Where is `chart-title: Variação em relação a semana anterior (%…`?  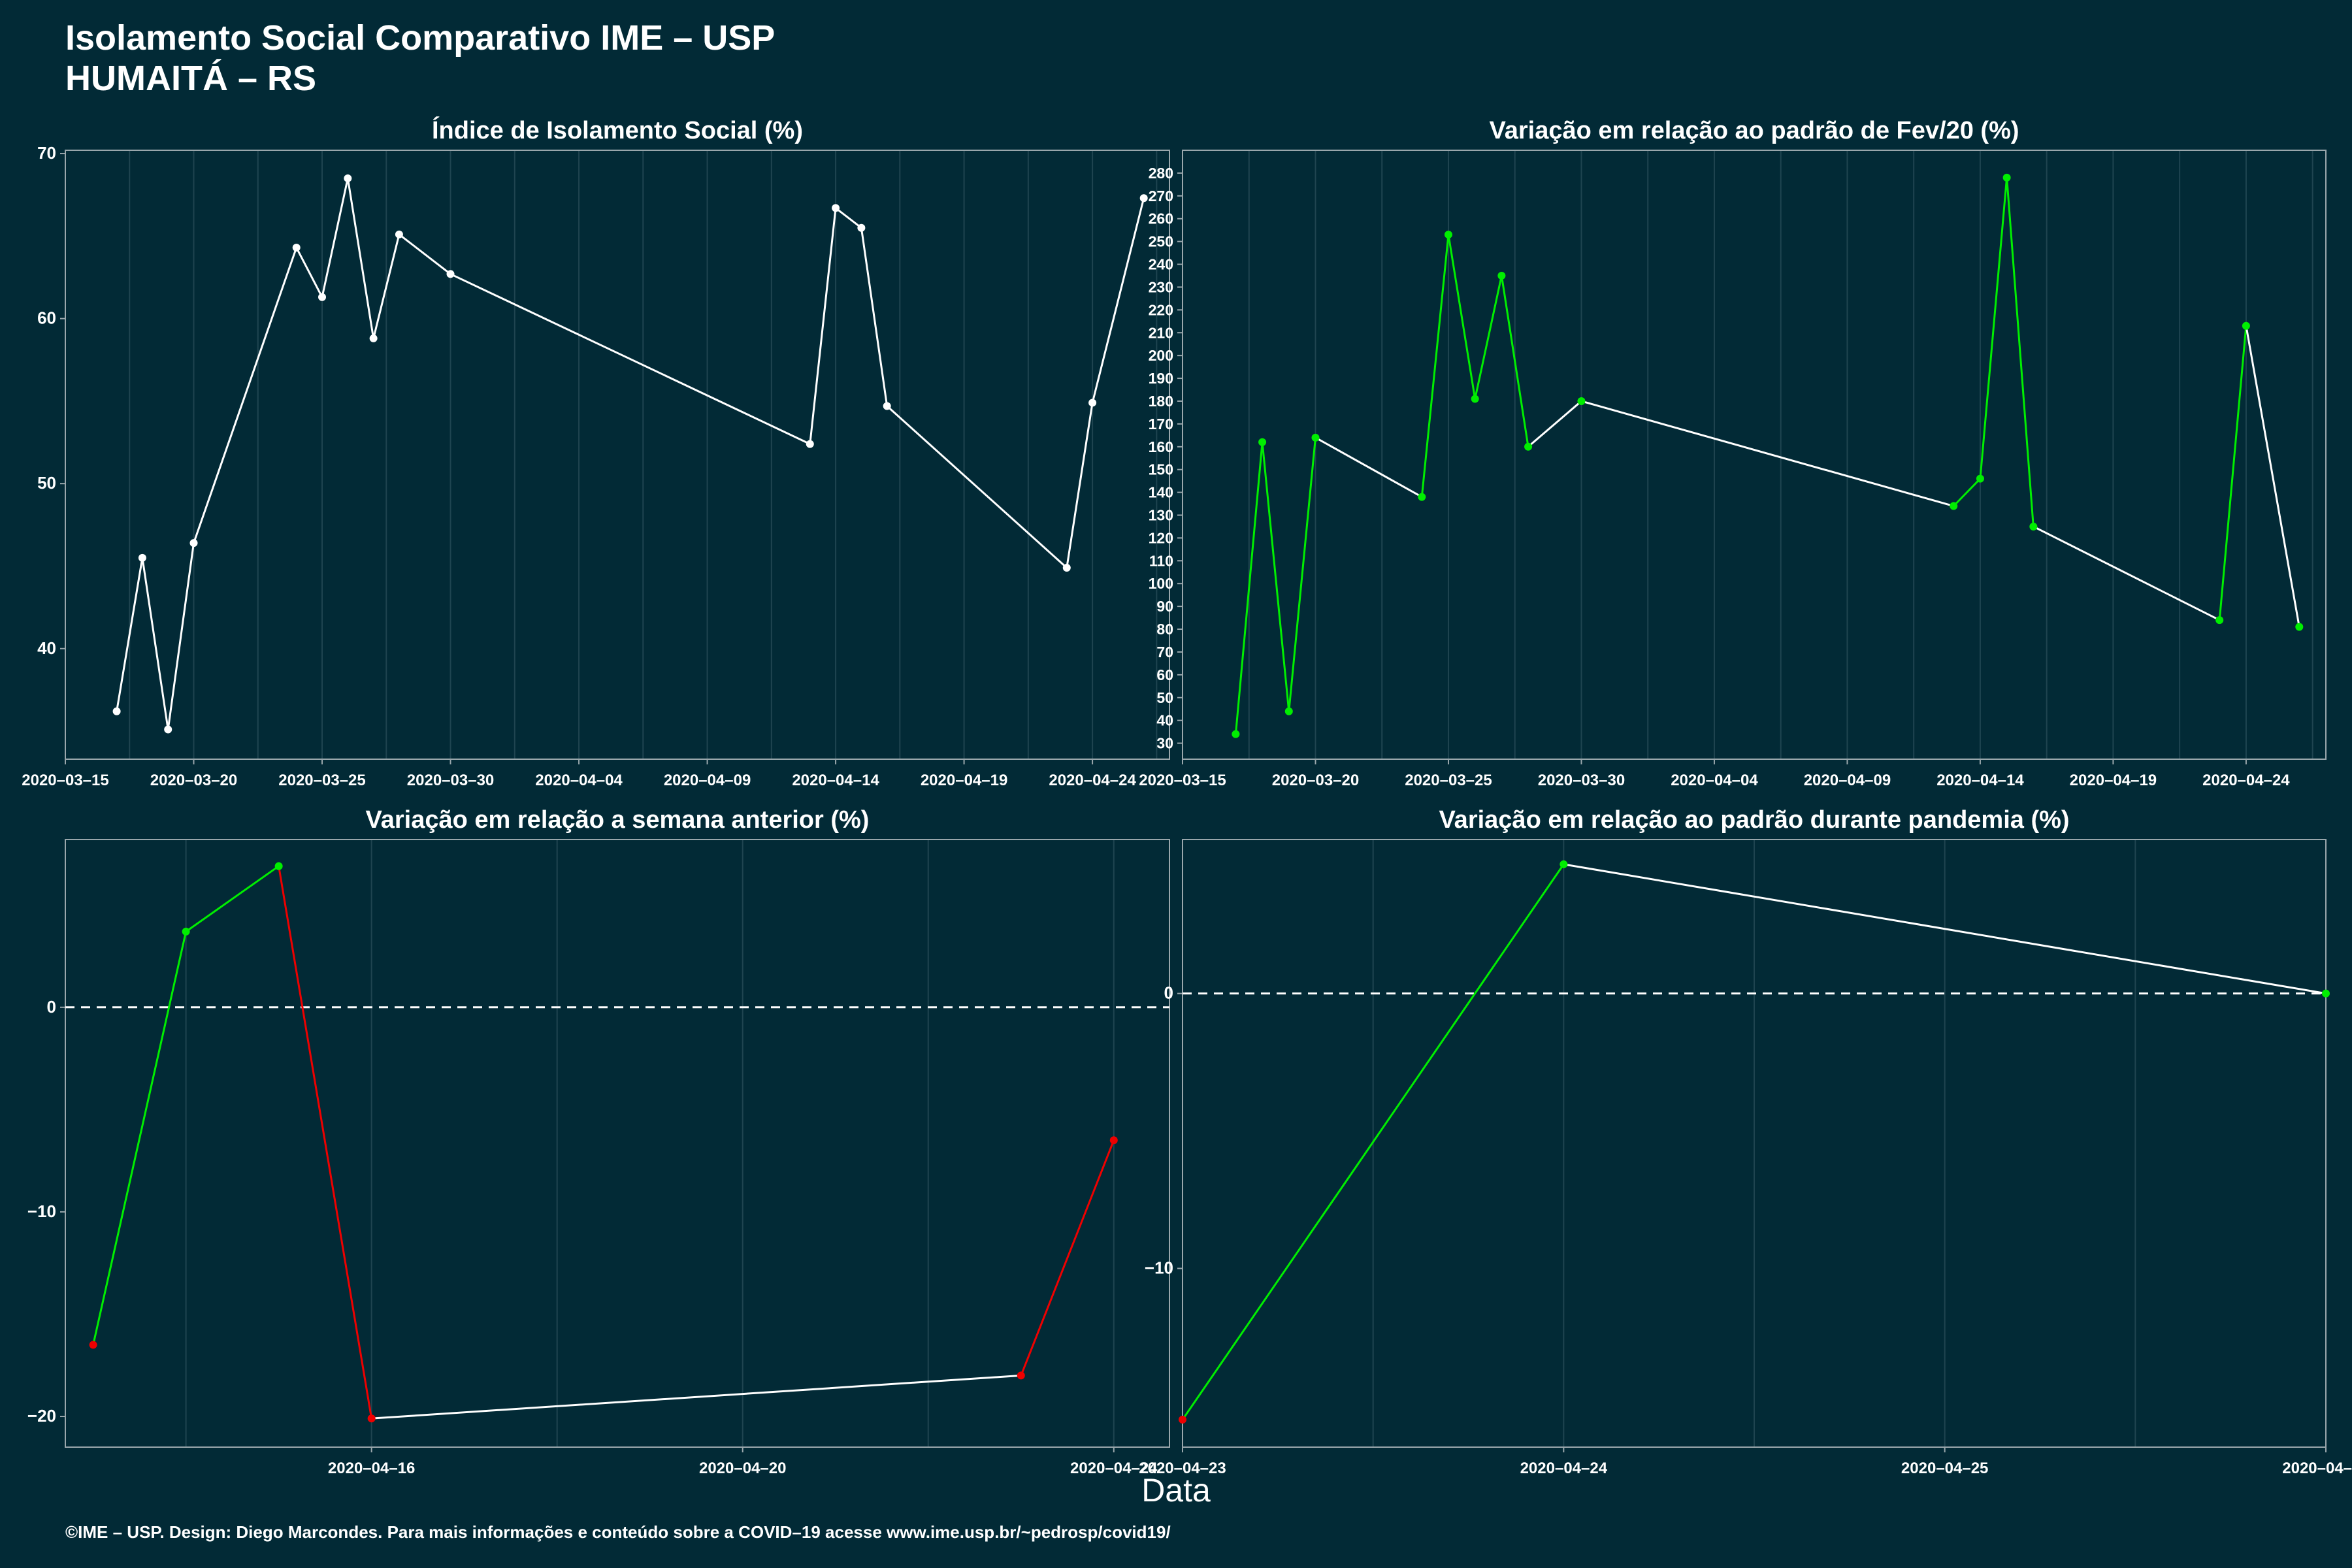
chart-title: Variação em relação a semana anterior (%… is located at coordinates (618, 820).